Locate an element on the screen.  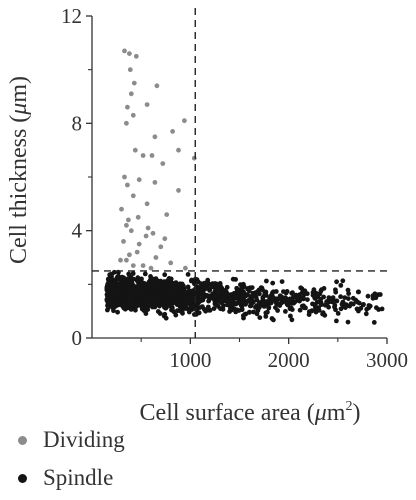
x-axis-label-mu: μ is located at coordinates (320, 413).